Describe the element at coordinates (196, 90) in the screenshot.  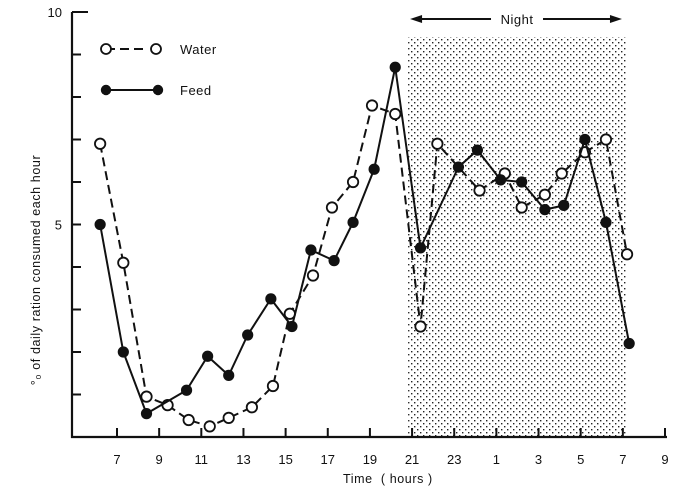
I see `legend-label-feed: Feed` at that location.